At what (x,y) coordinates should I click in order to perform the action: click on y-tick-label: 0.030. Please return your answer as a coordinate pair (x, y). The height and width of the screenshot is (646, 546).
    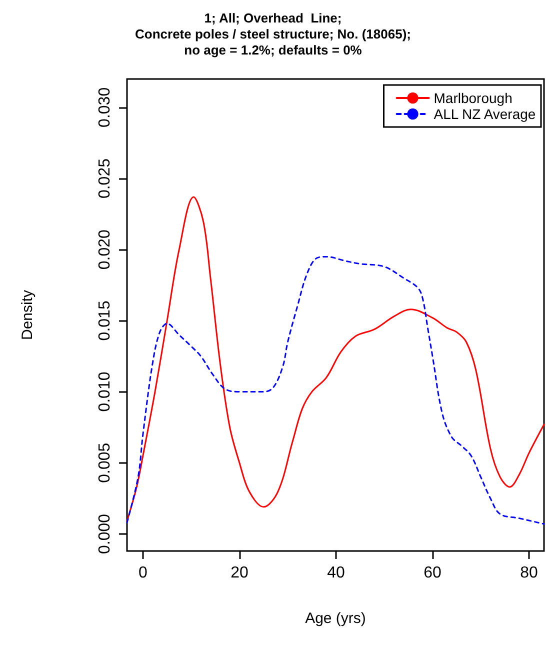
    Looking at the image, I should click on (105, 107).